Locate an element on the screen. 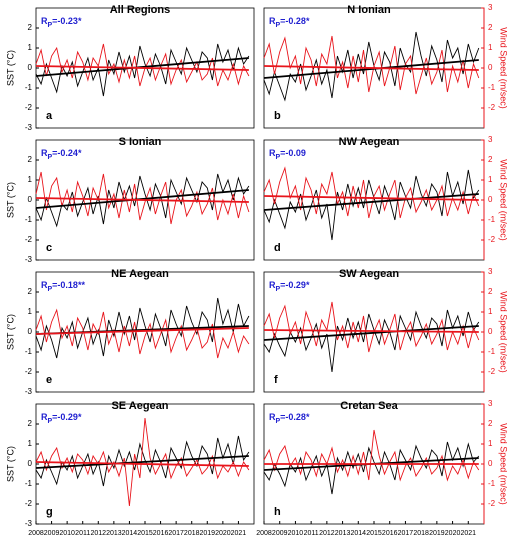 This screenshot has height=550, width=513. correlation: RP=-0.09 is located at coordinates (287, 154).